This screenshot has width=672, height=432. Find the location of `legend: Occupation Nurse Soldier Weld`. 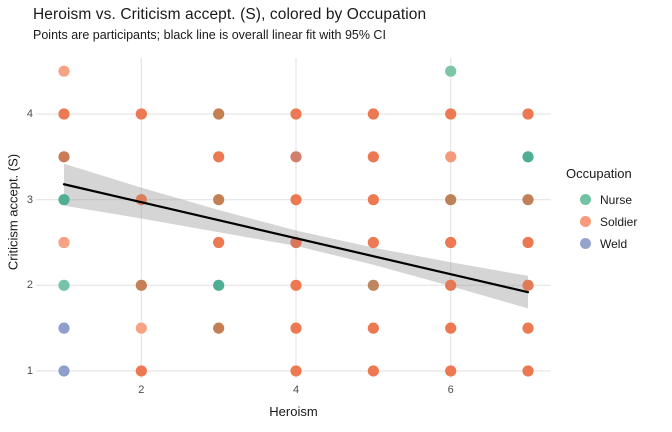

legend: Occupation Nurse Soldier Weld is located at coordinates (618, 211).